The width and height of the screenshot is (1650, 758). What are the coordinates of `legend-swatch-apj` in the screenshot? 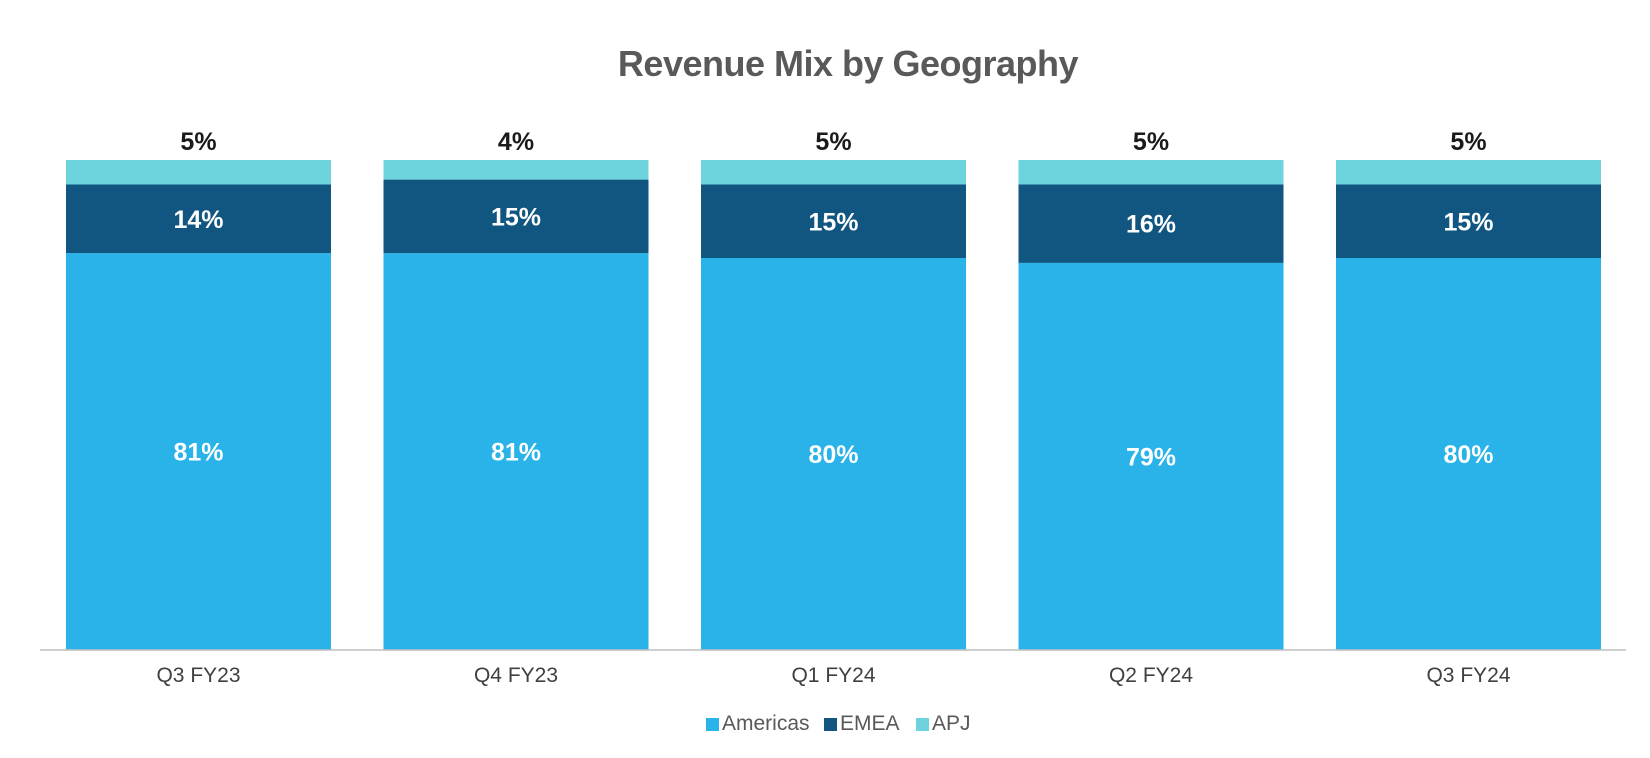 It's located at (922, 724).